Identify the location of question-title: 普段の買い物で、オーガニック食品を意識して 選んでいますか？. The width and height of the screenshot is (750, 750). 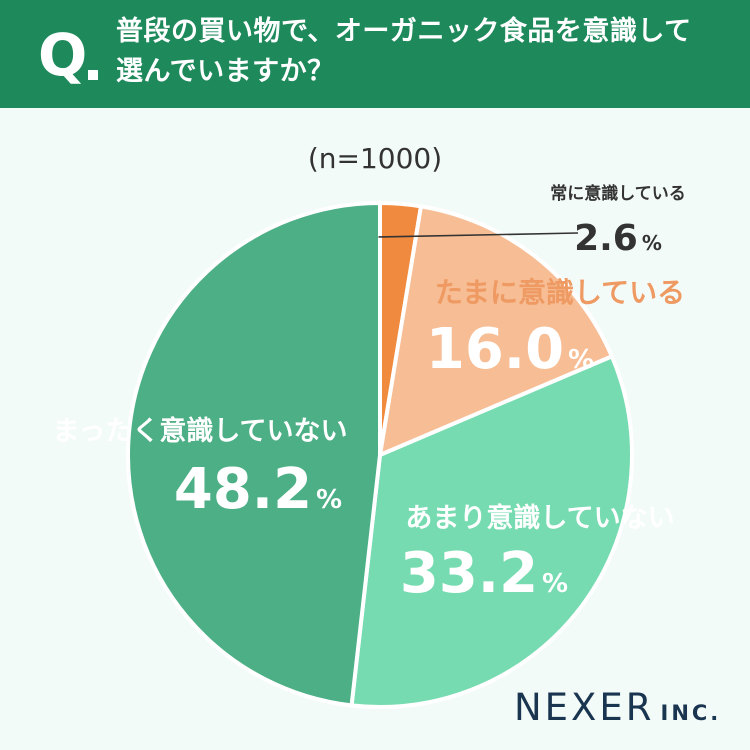
(426, 52).